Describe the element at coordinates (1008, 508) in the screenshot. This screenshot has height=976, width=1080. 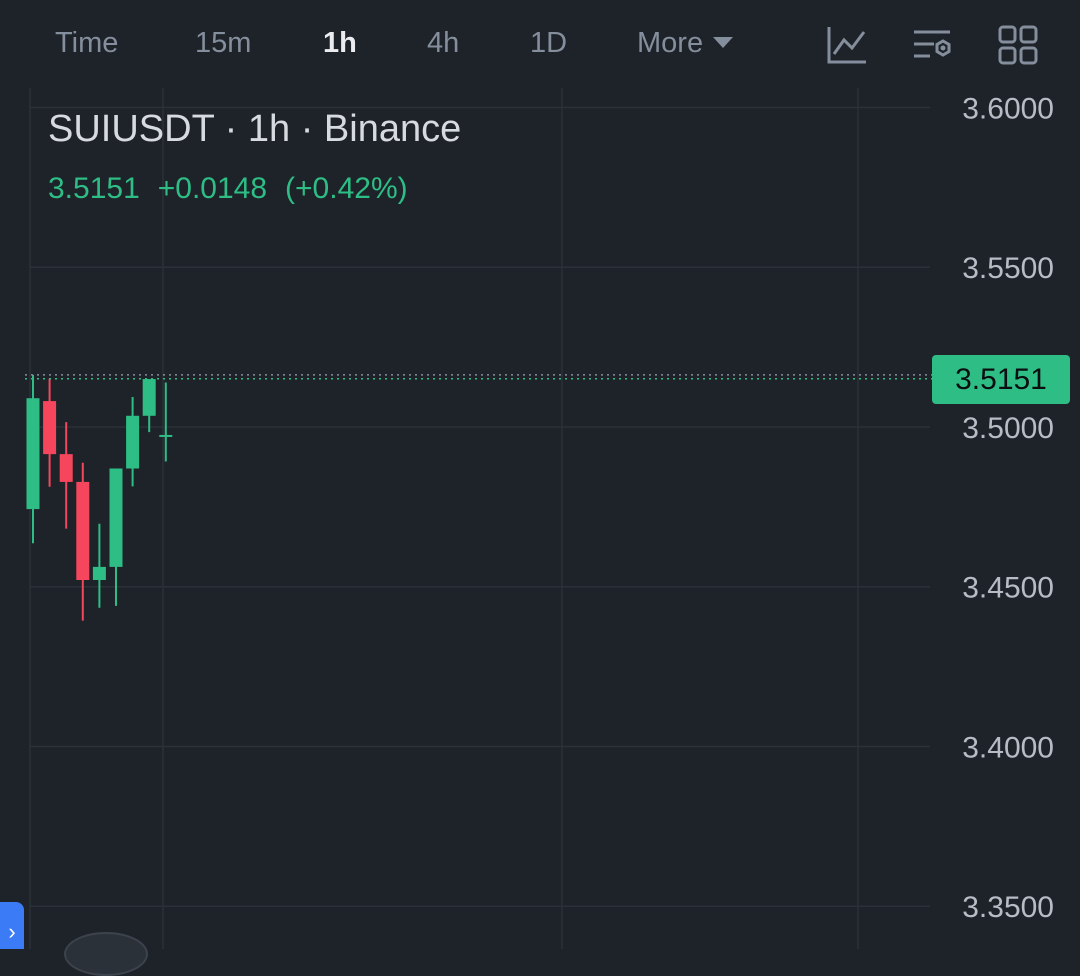
I see `y-axis: 3.6000 3.5500 3.5000 3.4500 3.4000 3.3500` at that location.